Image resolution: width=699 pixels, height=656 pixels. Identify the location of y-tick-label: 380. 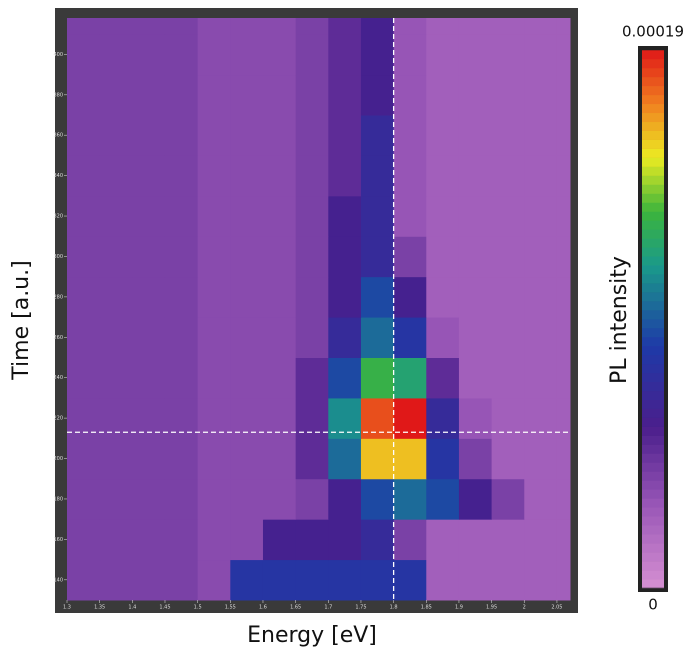
(58, 95).